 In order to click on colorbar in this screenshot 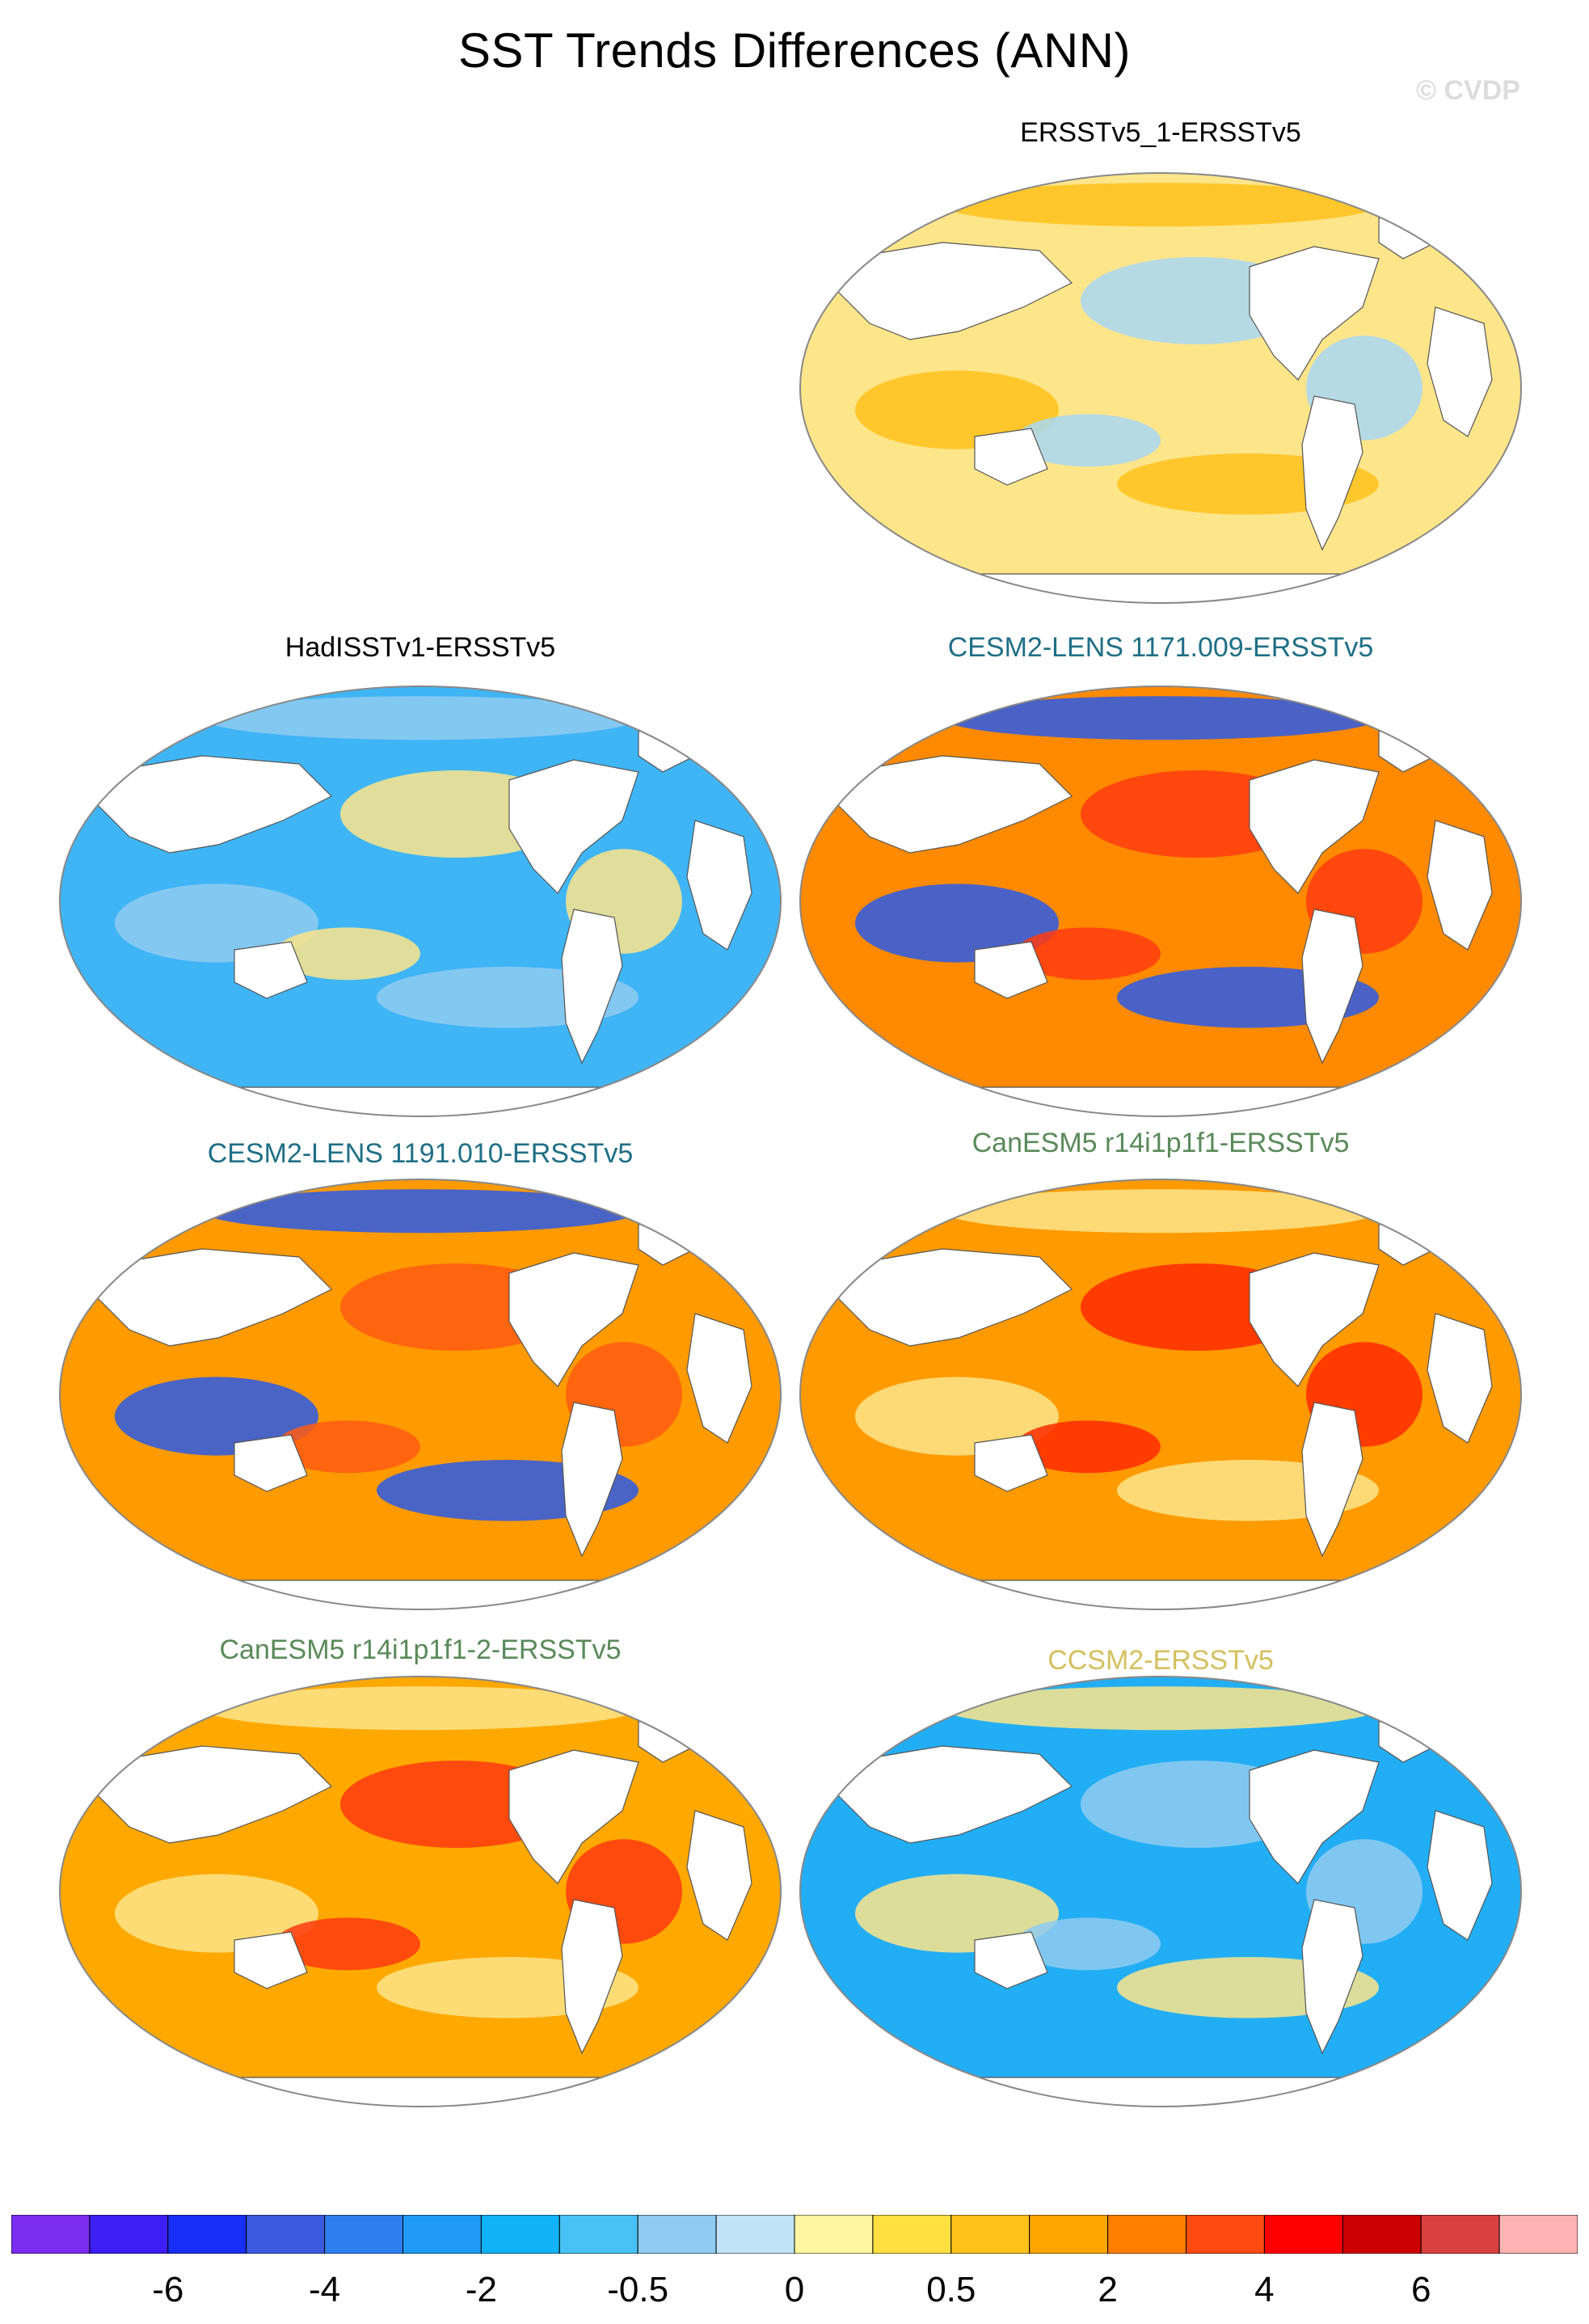, I will do `click(794, 2235)`.